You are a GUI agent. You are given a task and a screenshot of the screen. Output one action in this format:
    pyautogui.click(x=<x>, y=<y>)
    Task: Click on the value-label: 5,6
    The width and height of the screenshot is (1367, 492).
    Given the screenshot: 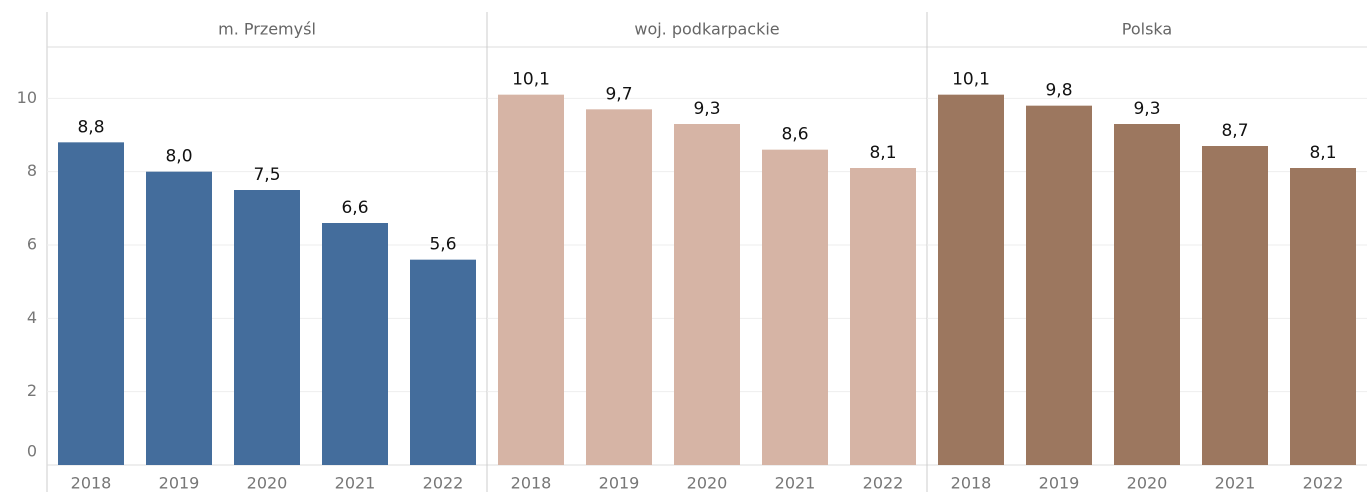 What is the action you would take?
    pyautogui.click(x=442, y=245)
    